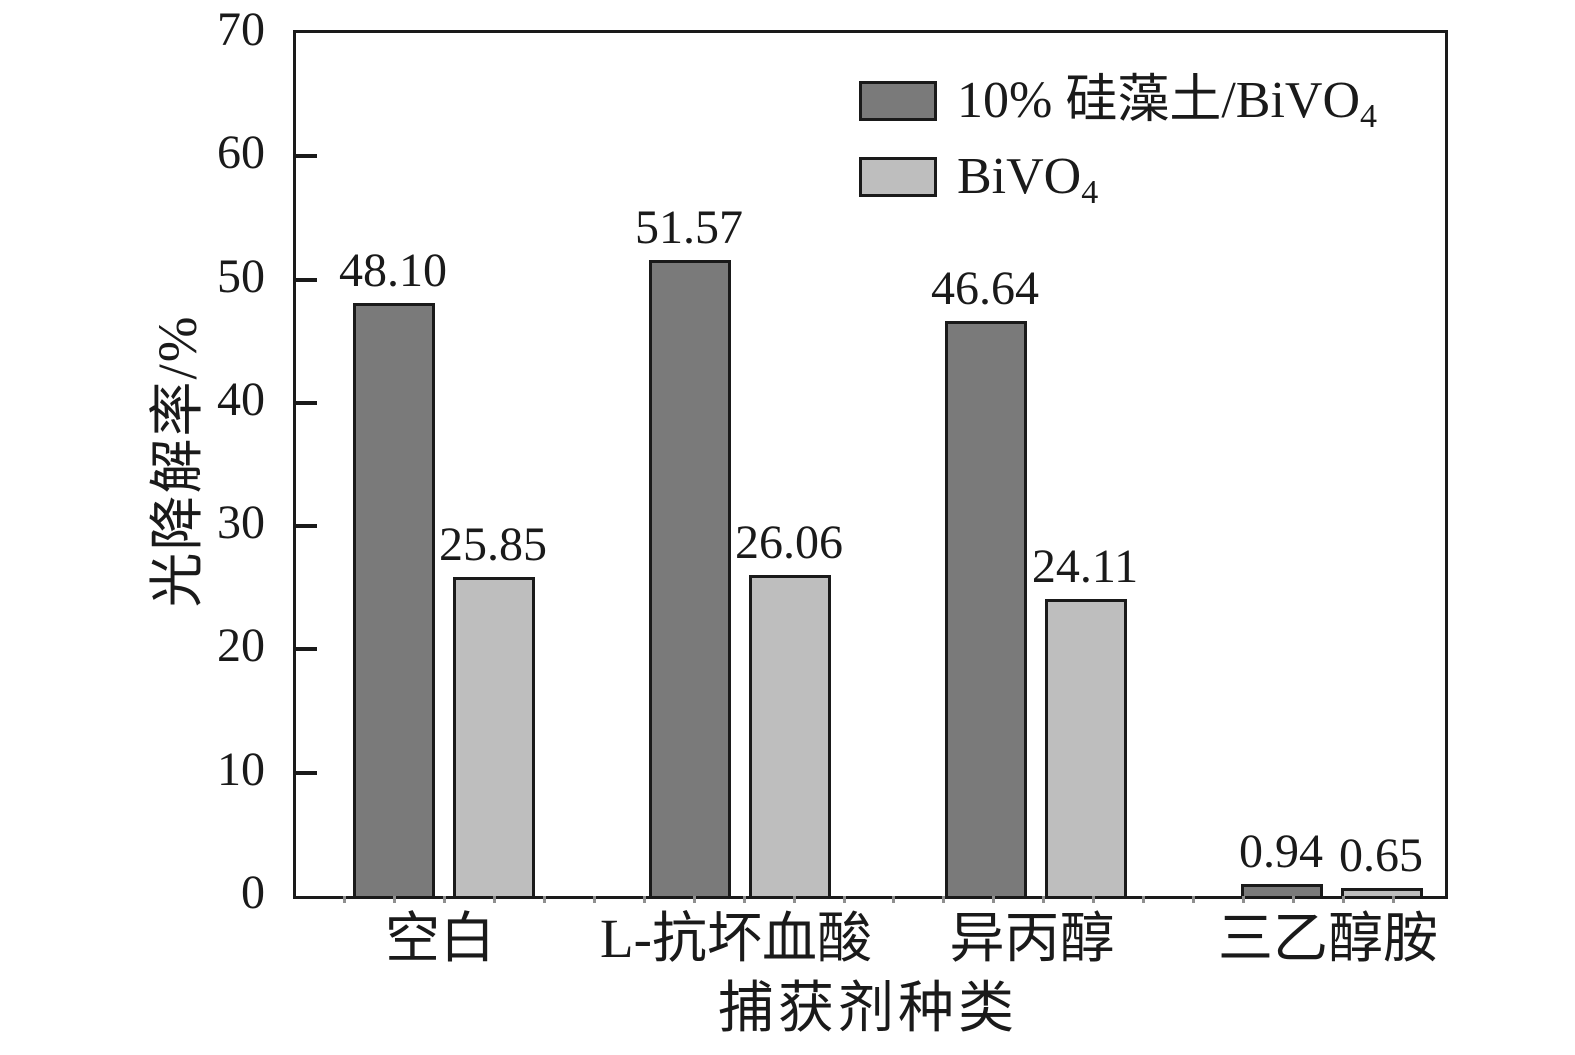 This screenshot has width=1575, height=1055. I want to click on y-axis-tick-label: 0, so click(253, 892).